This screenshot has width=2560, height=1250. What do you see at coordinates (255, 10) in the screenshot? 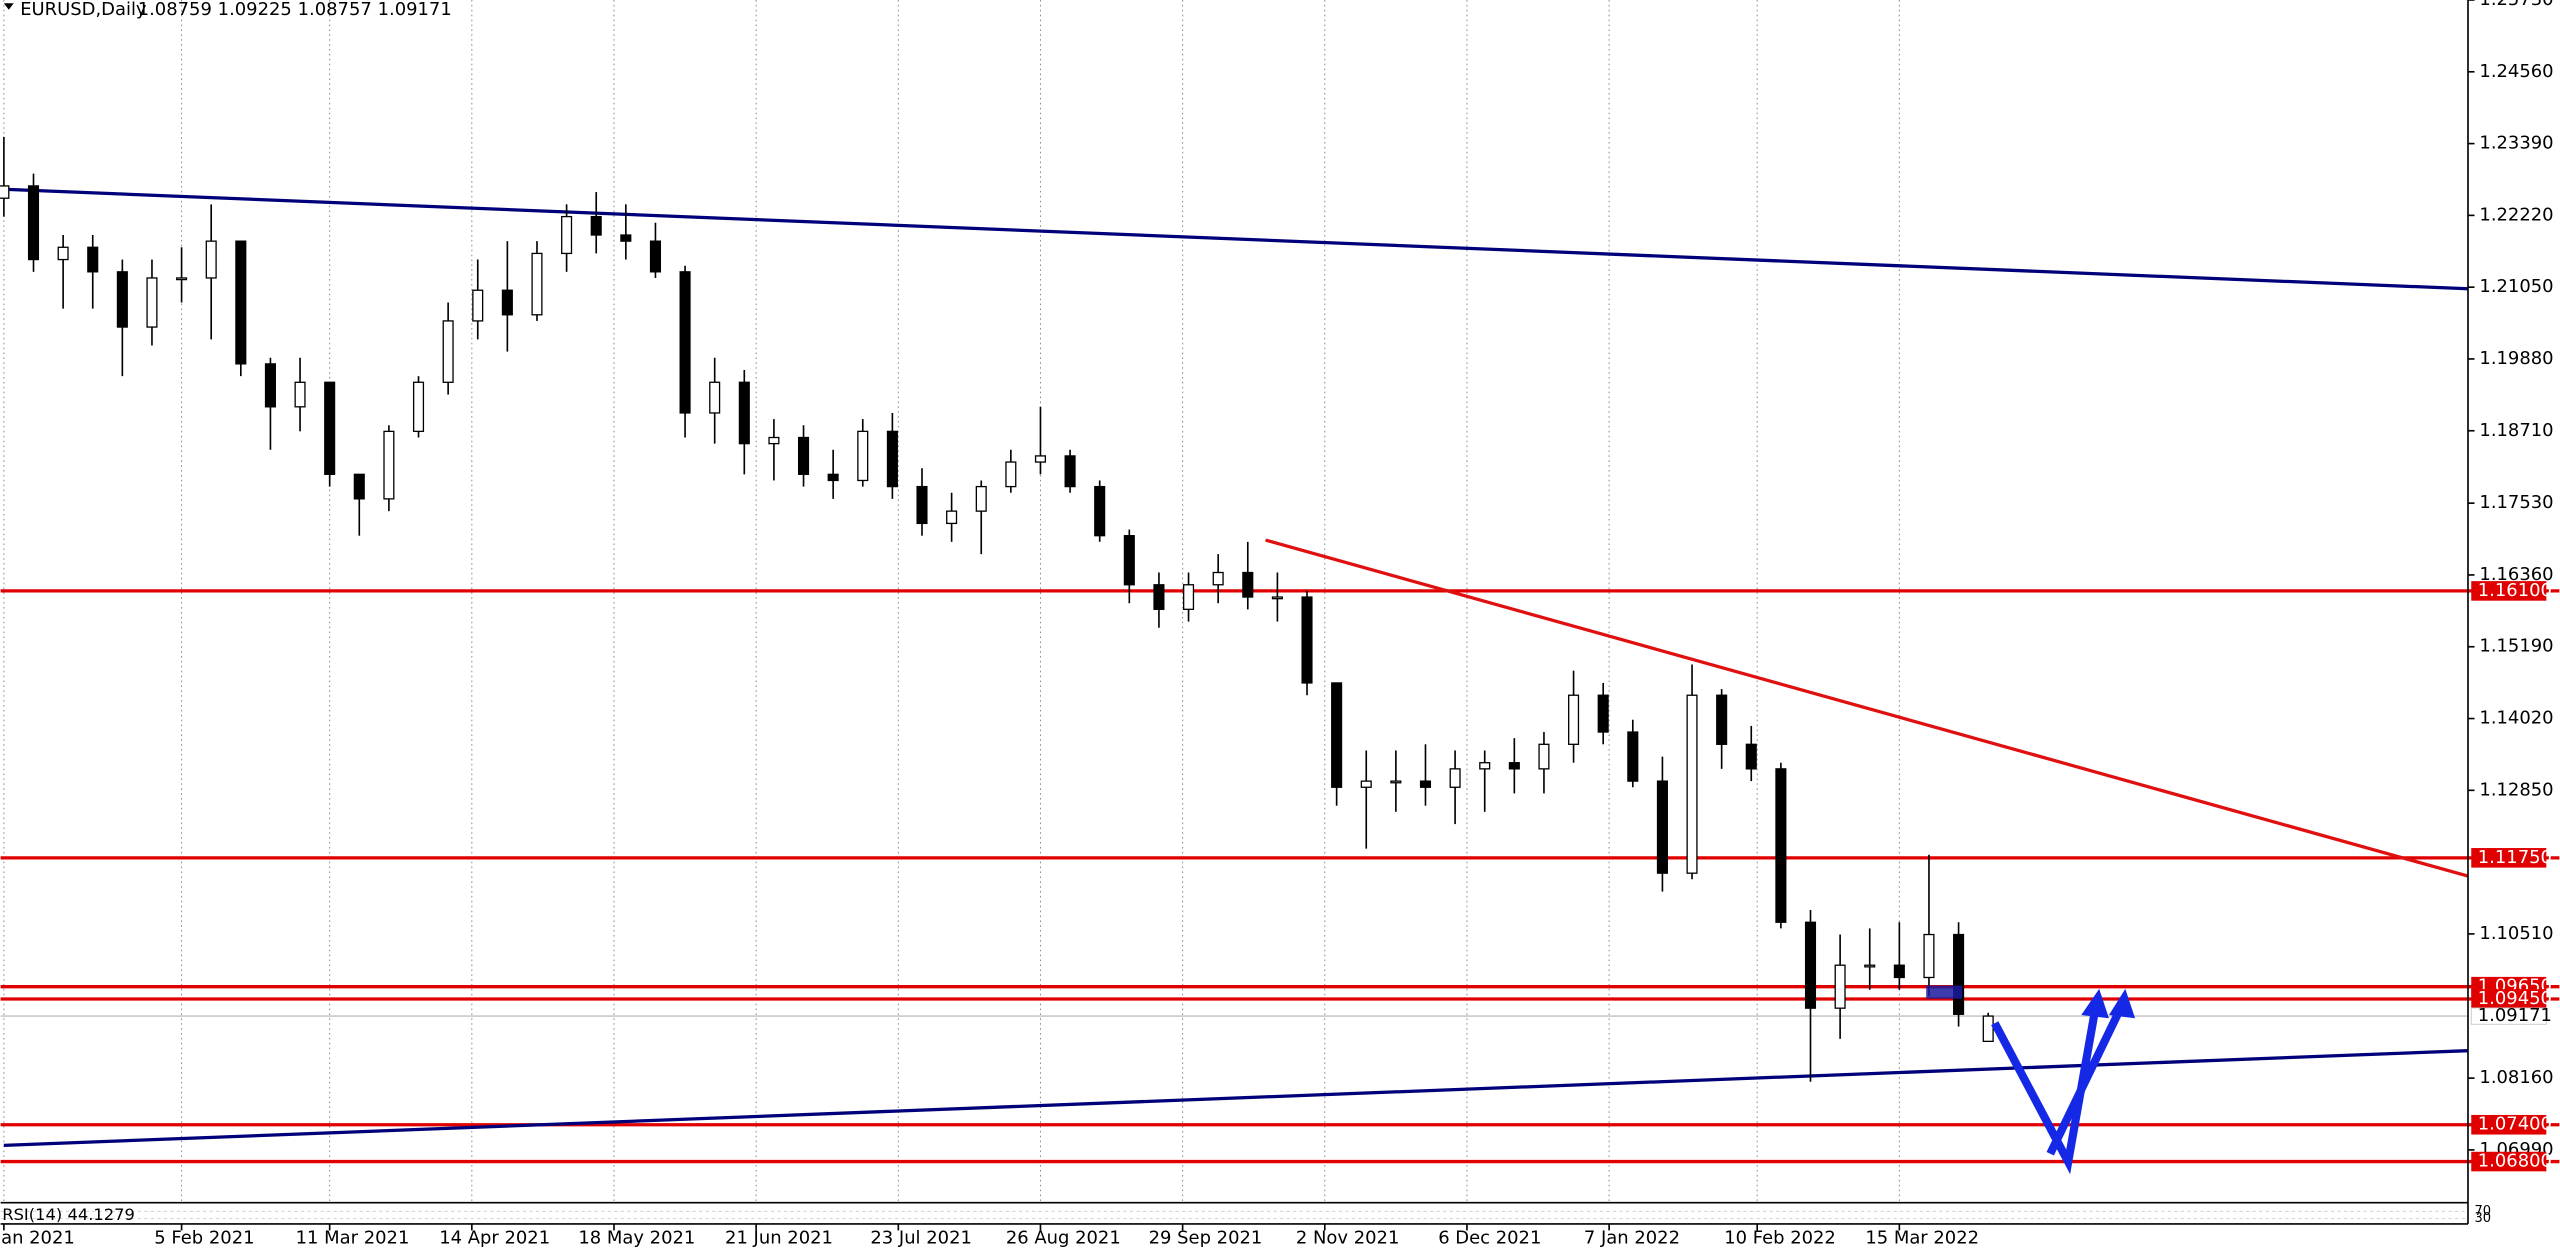
I see `header-high: 1.09225` at bounding box center [255, 10].